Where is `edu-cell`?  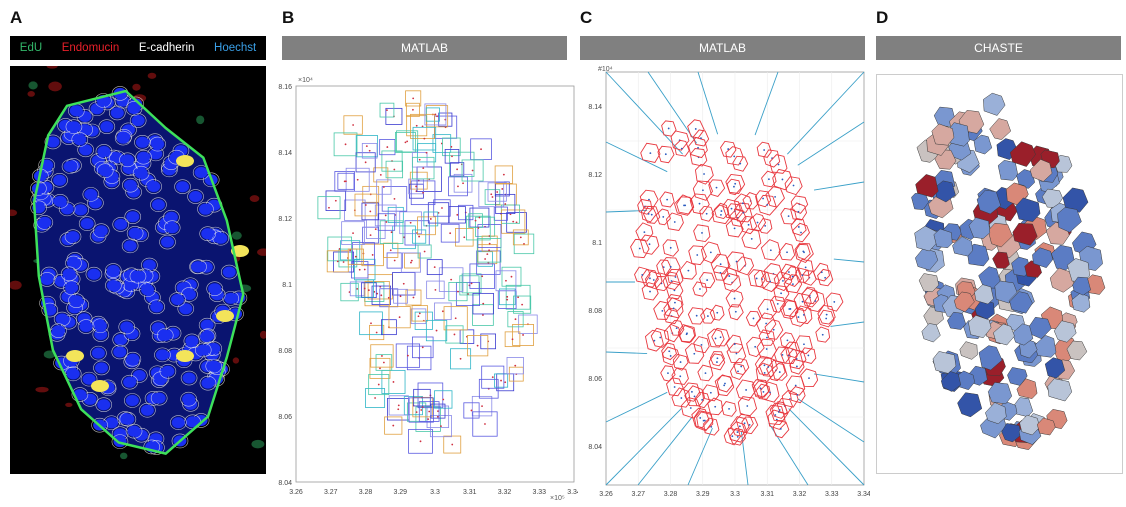
edu-cell is located at coordinates (225, 316).